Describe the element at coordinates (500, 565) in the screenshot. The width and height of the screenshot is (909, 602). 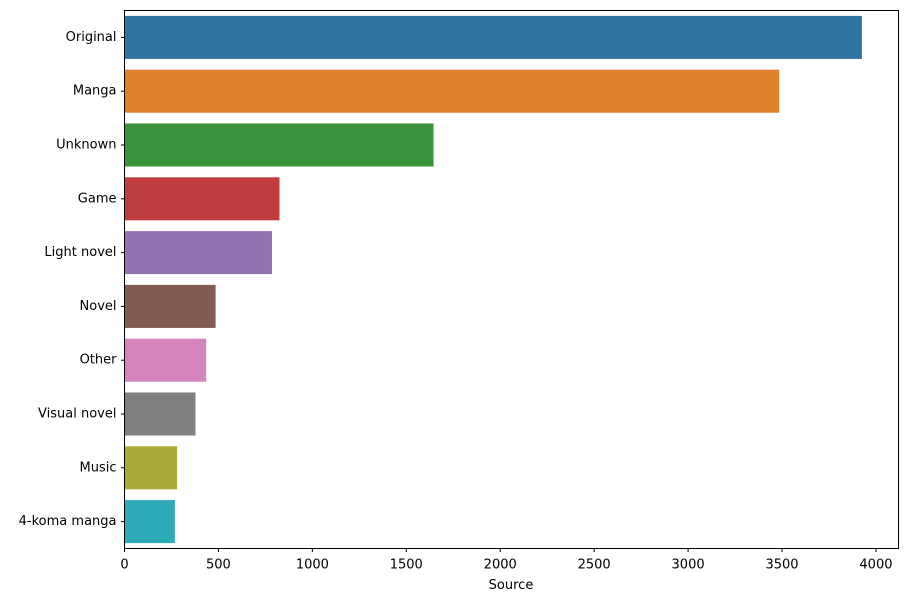
I see `x-tick-label: 2000` at that location.